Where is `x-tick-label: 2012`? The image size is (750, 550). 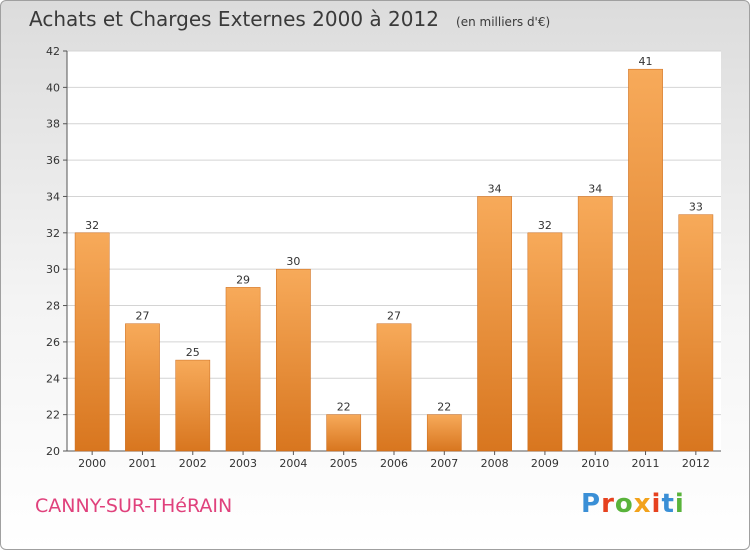 x-tick-label: 2012 is located at coordinates (696, 463).